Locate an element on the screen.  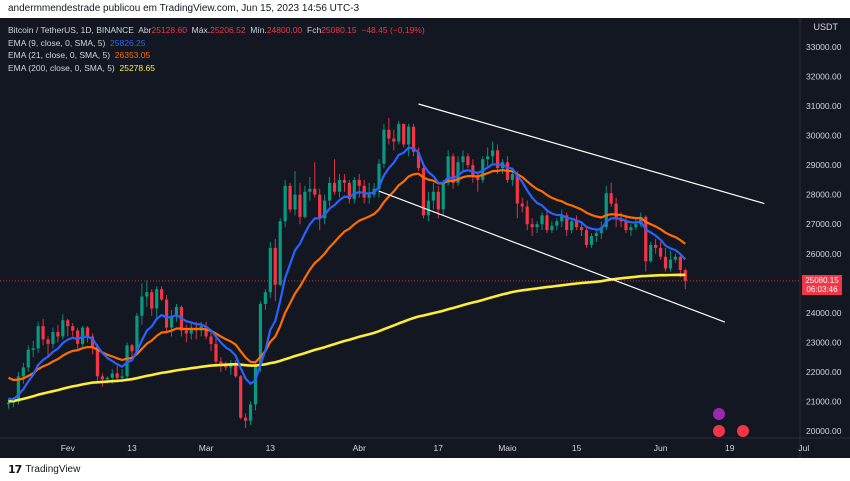
legend-ema21-row: EMA (21, close, 0, SMA, 5) 26353.05 is located at coordinates (216, 55).